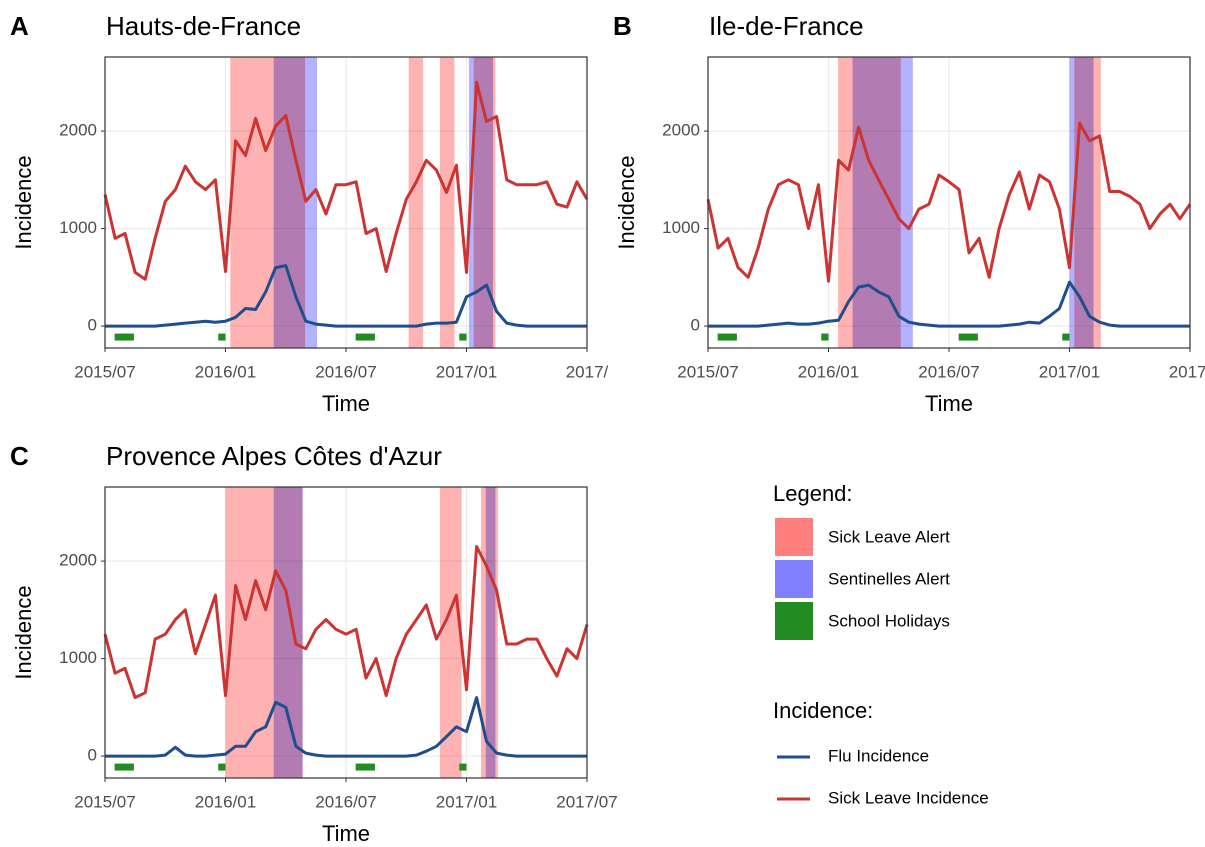 Image resolution: width=1205 pixels, height=847 pixels. I want to click on legend-title: Incidence:, so click(823, 710).